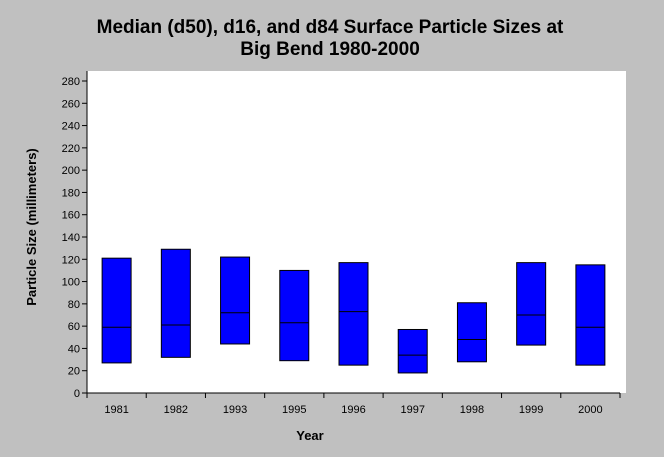 The image size is (664, 457). What do you see at coordinates (235, 410) in the screenshot?
I see `x-tick-label: 1993` at bounding box center [235, 410].